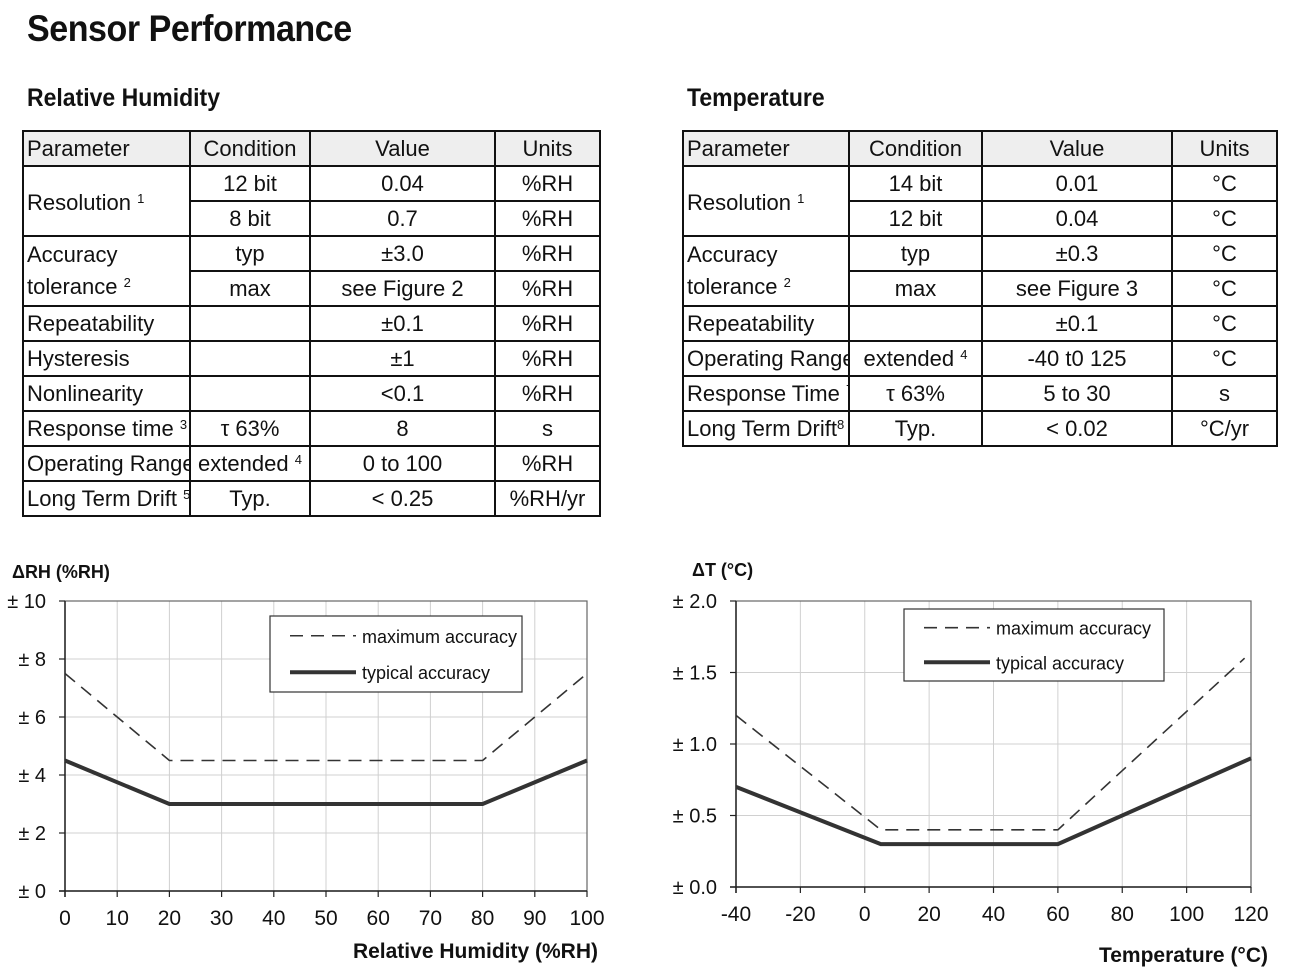 The height and width of the screenshot is (972, 1292). Describe the element at coordinates (915, 183) in the screenshot. I see `condition-cell: 14 bit` at that location.